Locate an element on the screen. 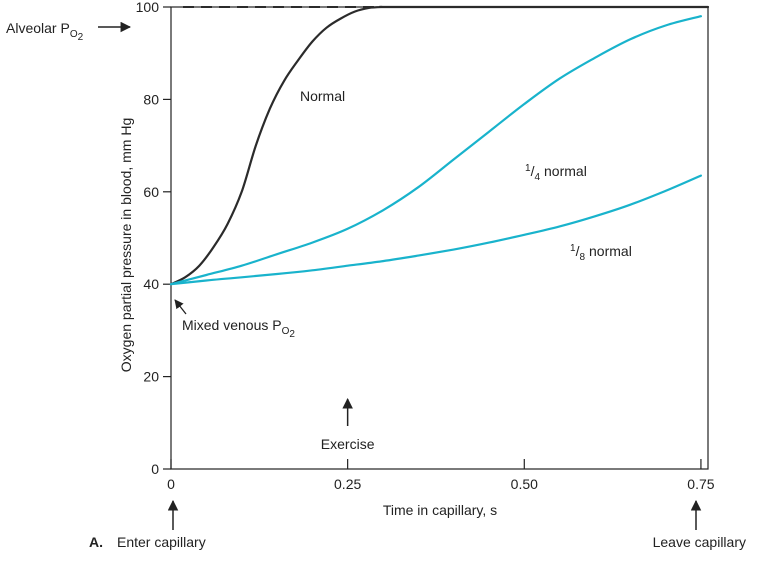 Image resolution: width=766 pixels, height=579 pixels. x-tick-label-1: 0.25 is located at coordinates (347, 484).